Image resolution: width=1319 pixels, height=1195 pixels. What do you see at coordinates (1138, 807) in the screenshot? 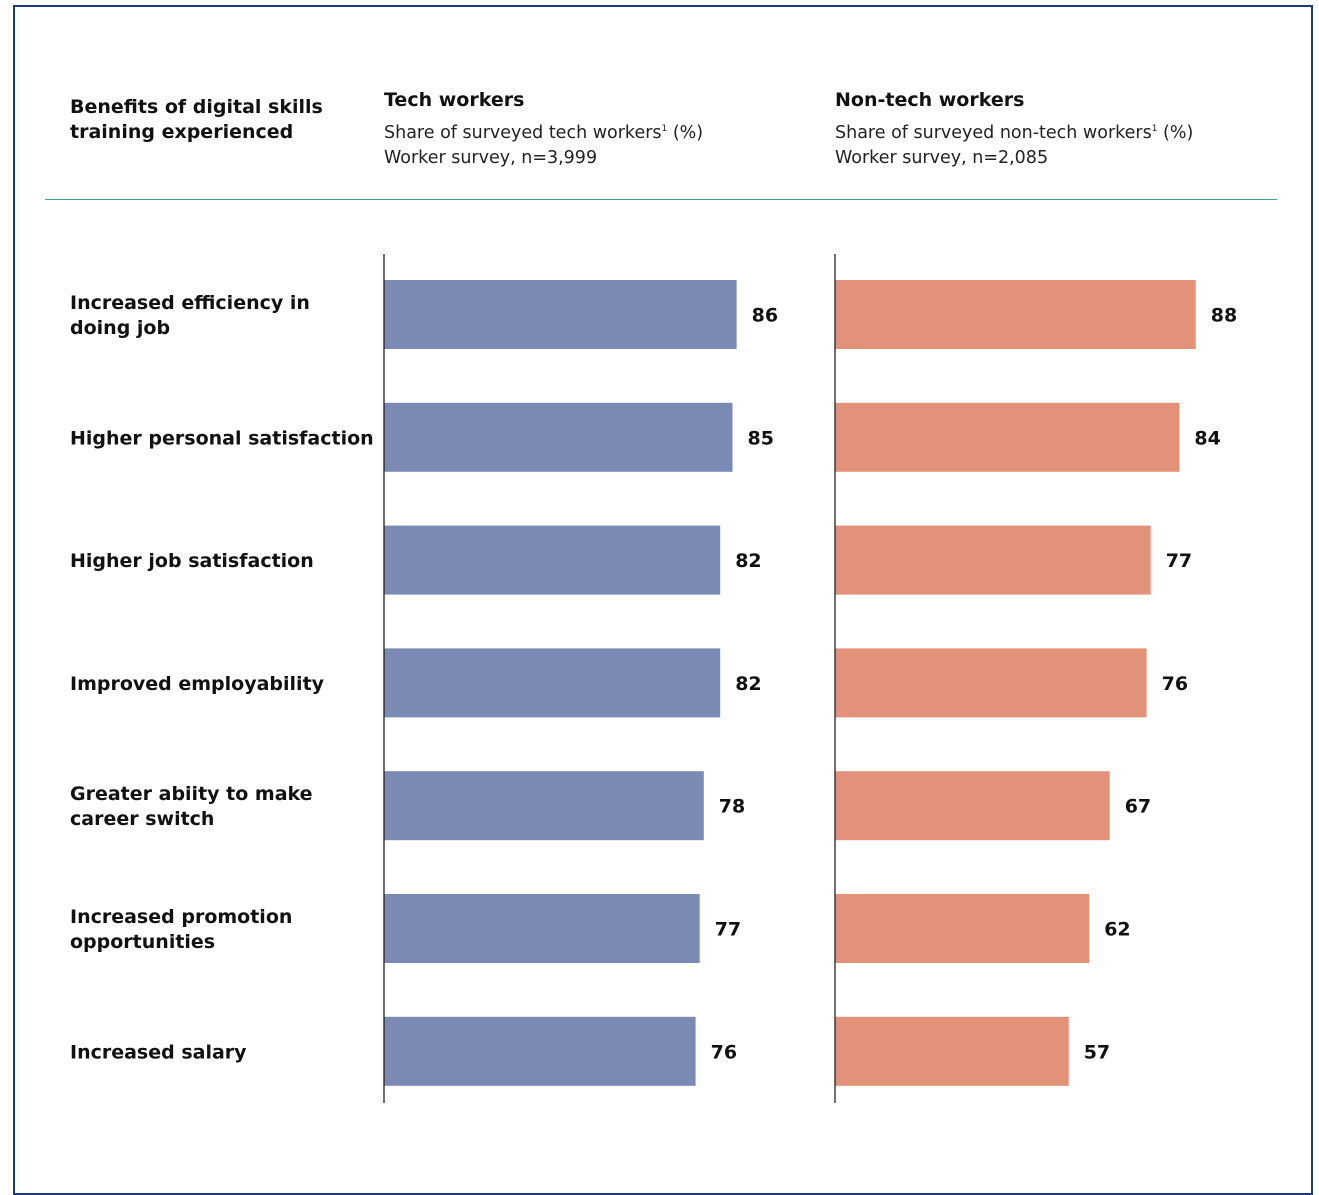
I see `nontech-value-label: 67` at bounding box center [1138, 807].